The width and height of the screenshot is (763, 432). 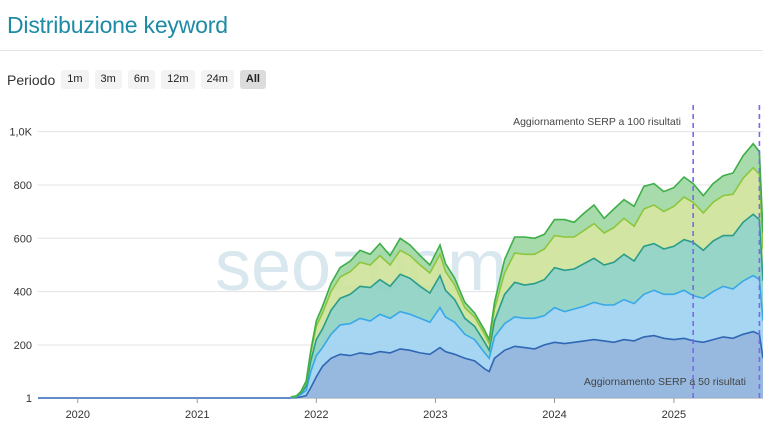 What do you see at coordinates (108, 79) in the screenshot?
I see `period-button-3m: 3m` at bounding box center [108, 79].